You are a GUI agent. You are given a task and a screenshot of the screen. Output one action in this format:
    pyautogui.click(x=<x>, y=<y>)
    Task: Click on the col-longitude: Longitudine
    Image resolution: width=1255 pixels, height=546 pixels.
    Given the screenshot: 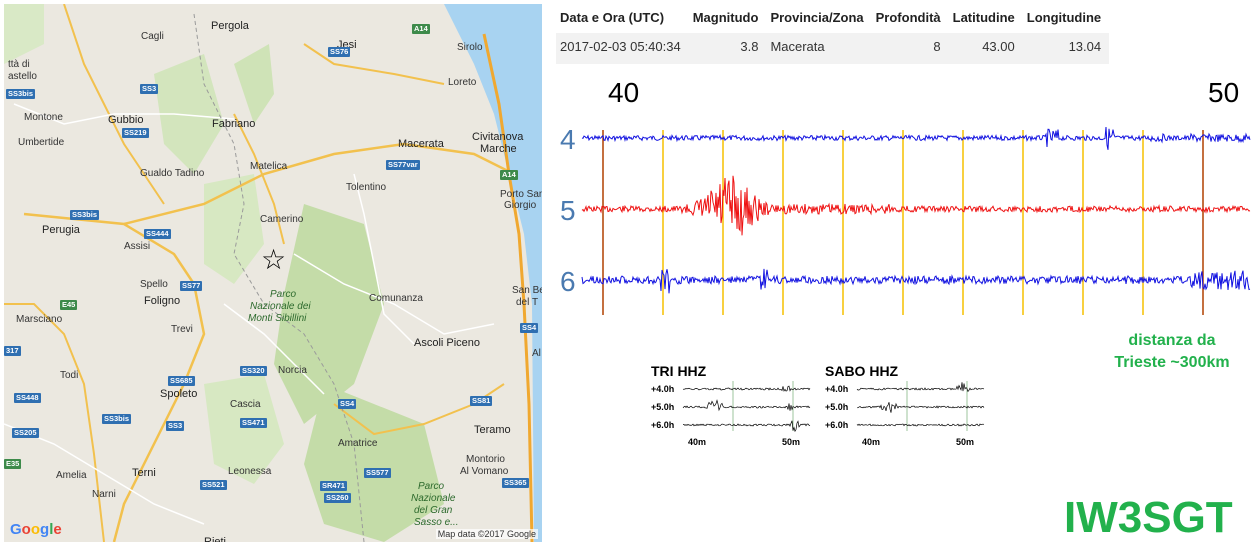 What is the action you would take?
    pyautogui.click(x=1064, y=17)
    